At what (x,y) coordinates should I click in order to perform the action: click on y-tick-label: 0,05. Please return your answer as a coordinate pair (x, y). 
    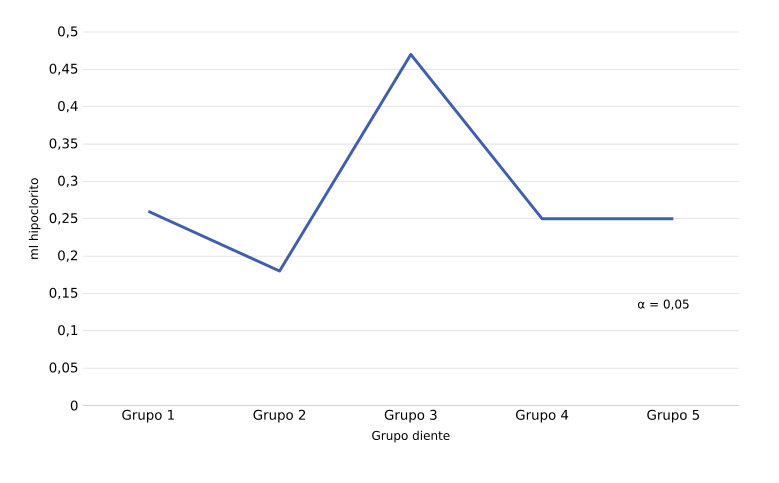
    Looking at the image, I should click on (64, 368).